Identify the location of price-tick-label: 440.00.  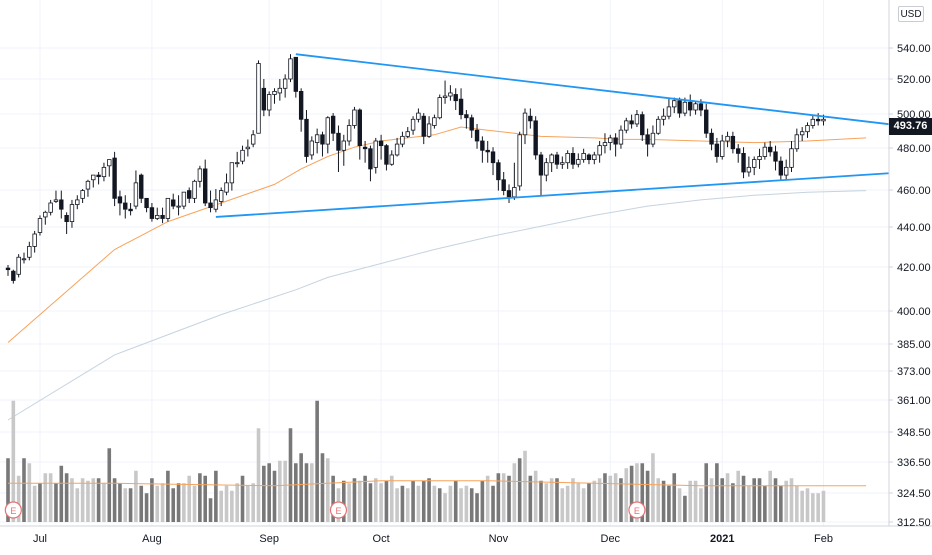
(914, 228).